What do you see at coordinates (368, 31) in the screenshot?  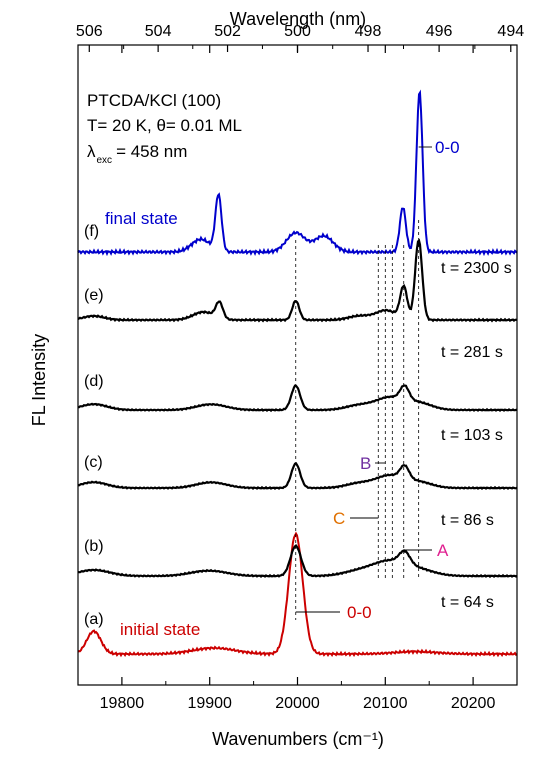 I see `top-tick-label: 498` at bounding box center [368, 31].